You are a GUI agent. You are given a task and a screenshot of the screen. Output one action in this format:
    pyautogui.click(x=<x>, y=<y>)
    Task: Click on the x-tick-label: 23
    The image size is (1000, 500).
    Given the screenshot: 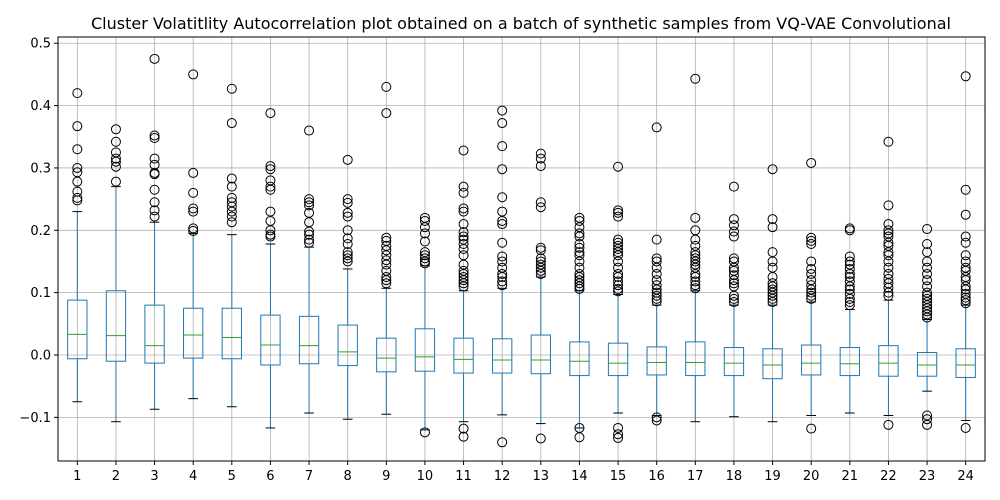 What is the action you would take?
    pyautogui.click(x=927, y=476)
    